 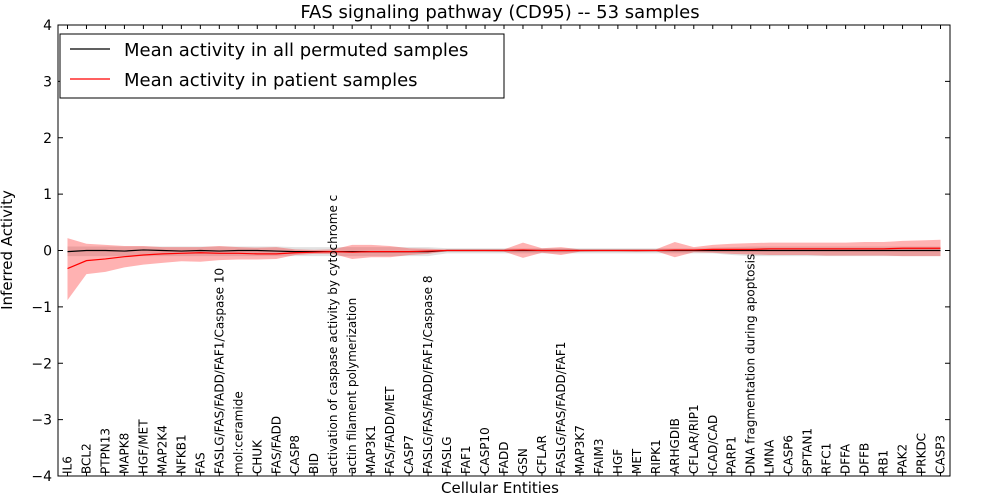 I want to click on y-tick-label: 4, so click(x=47, y=26).